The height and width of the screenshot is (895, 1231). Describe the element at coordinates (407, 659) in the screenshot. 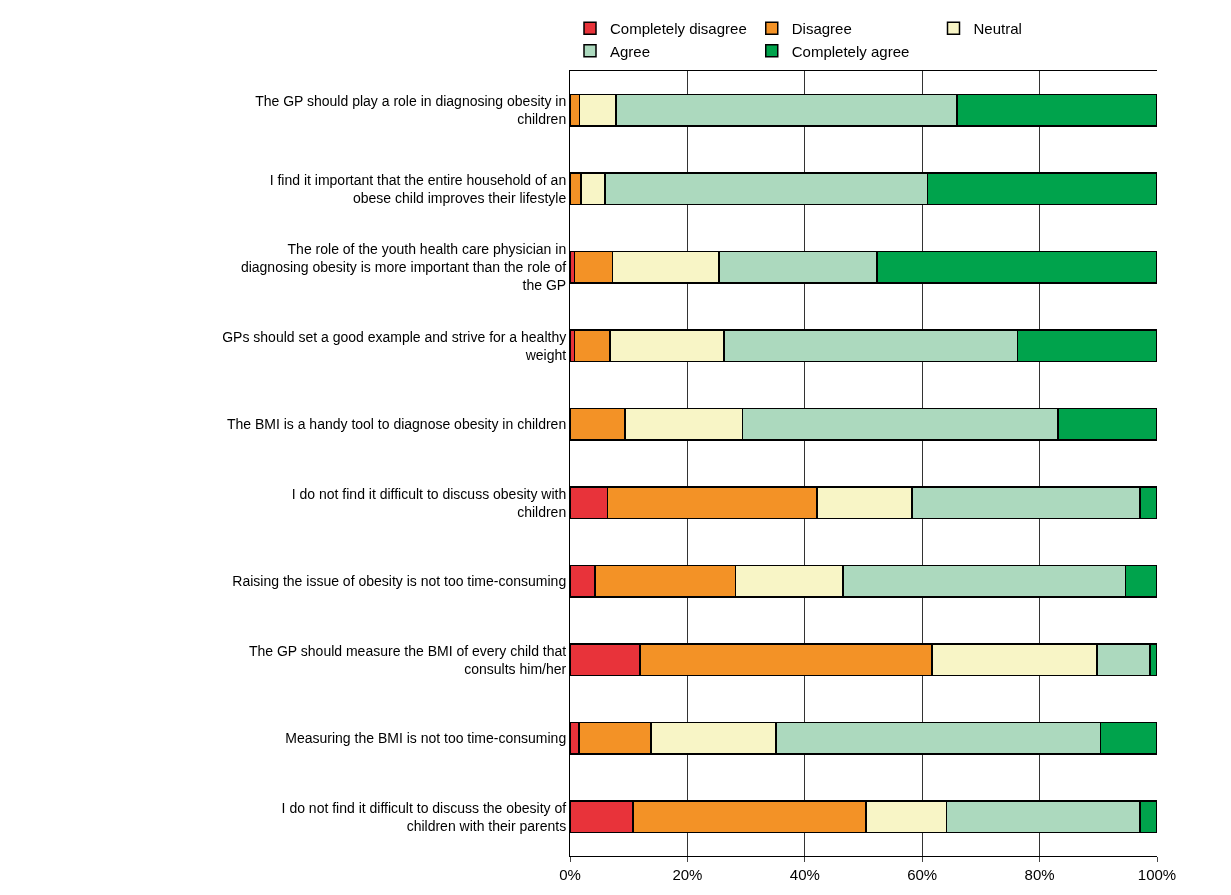

I see `y-tick-label: The GP should measure the BMI of every child that consults him/her` at that location.